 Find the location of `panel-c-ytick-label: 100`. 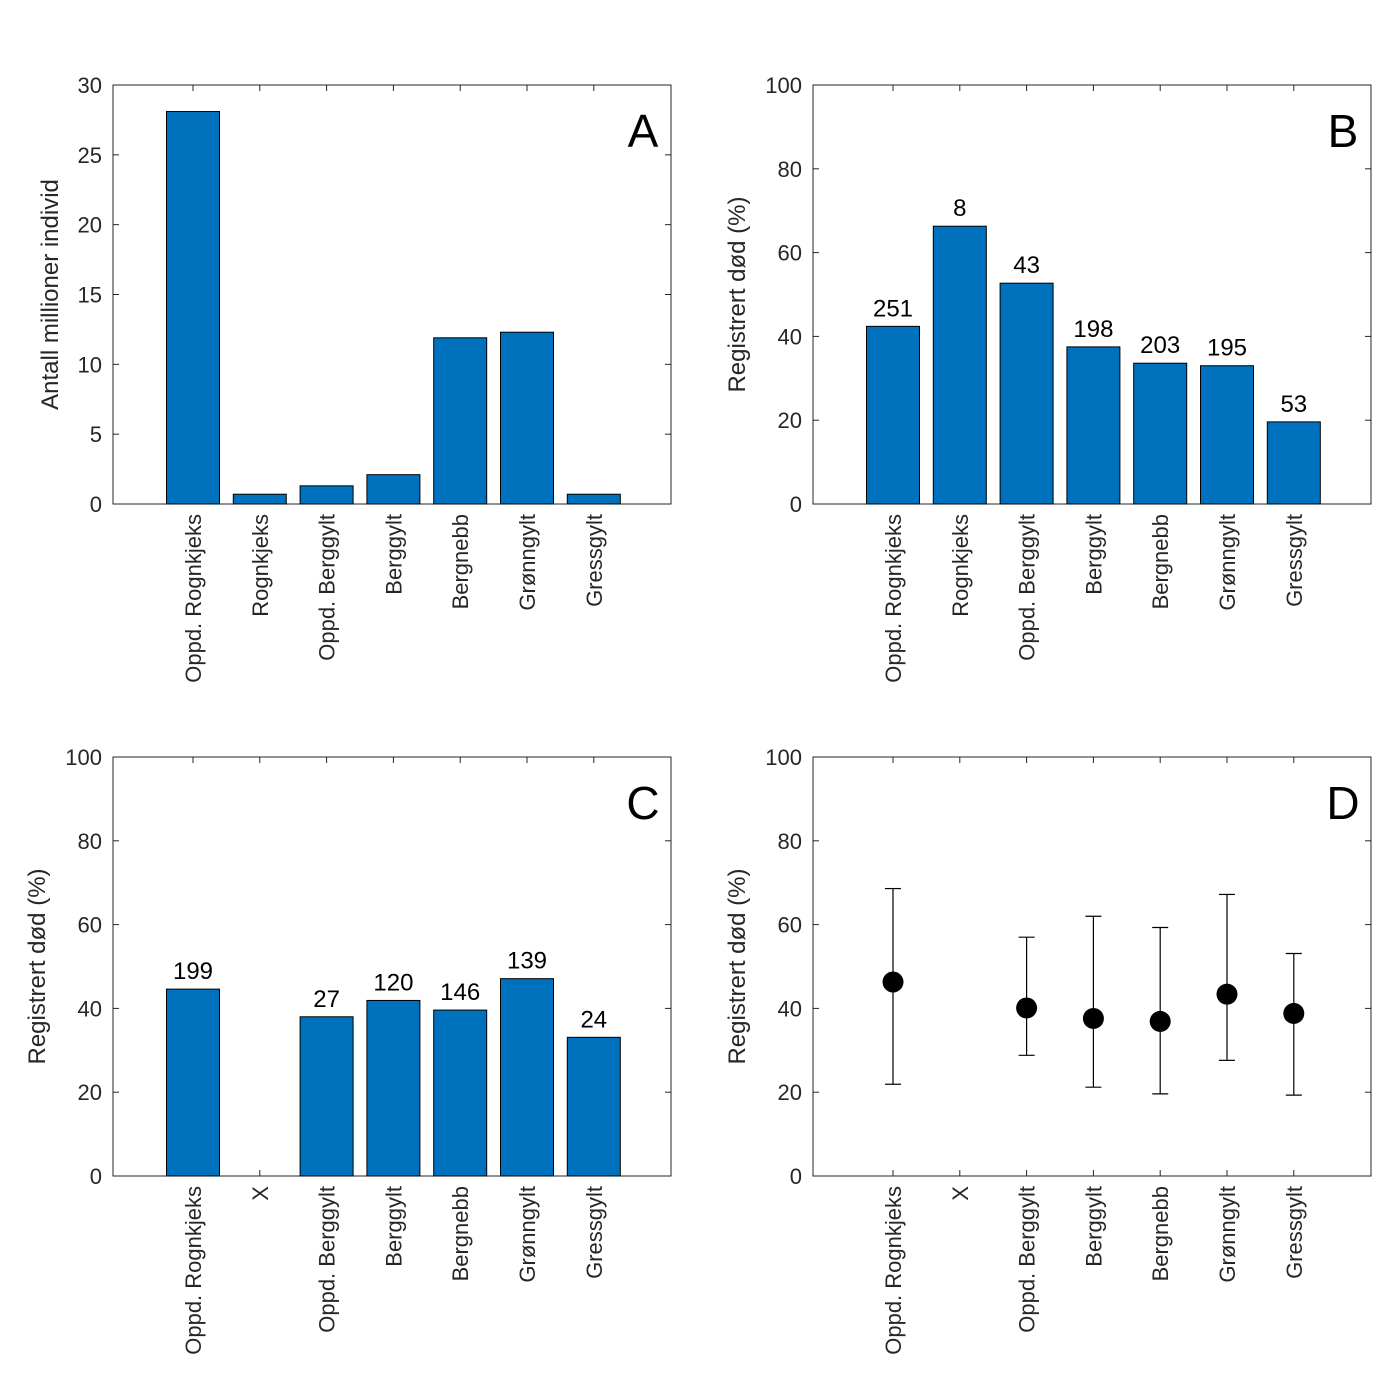

panel-c-ytick-label: 100 is located at coordinates (83, 757).